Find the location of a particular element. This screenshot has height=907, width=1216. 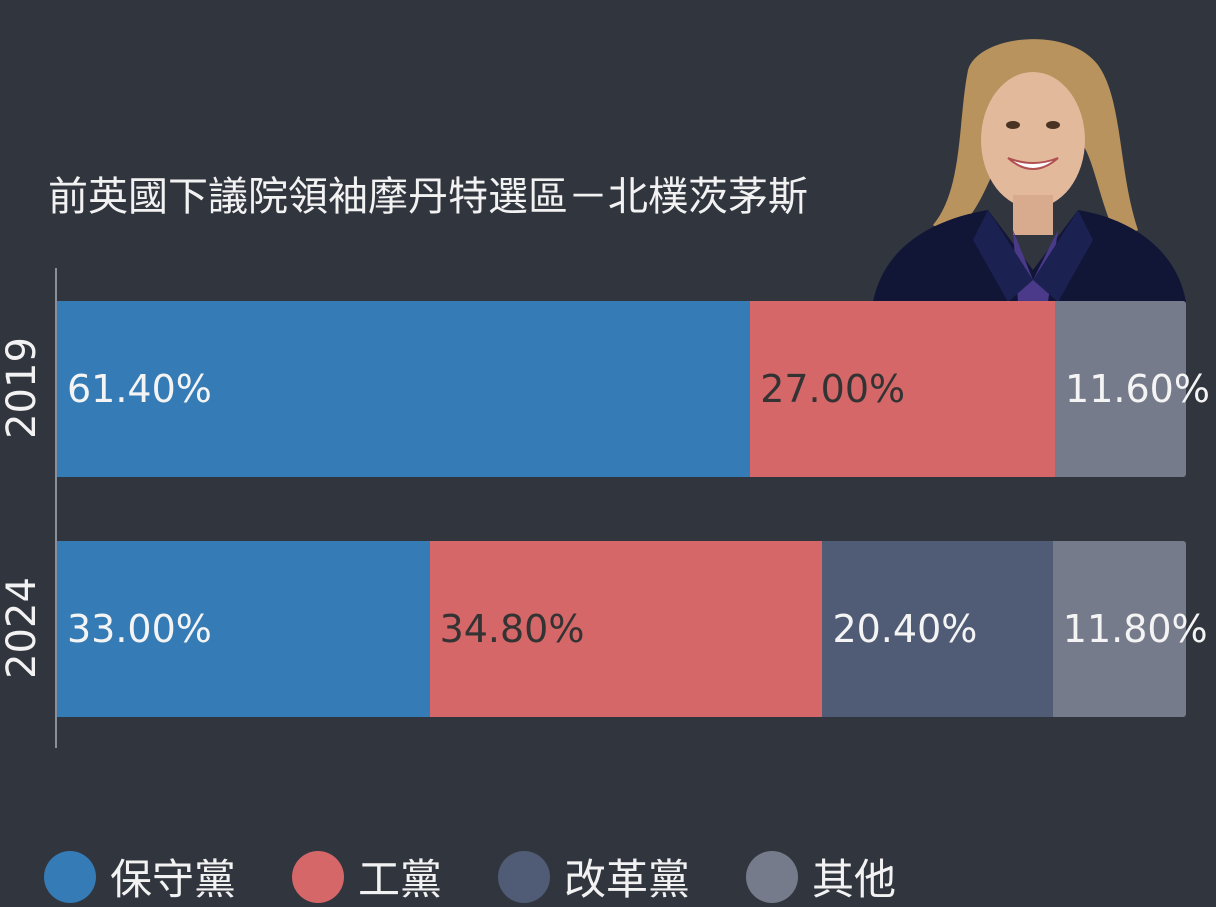

legend-label-conservative: 保守黨 is located at coordinates (173, 879).